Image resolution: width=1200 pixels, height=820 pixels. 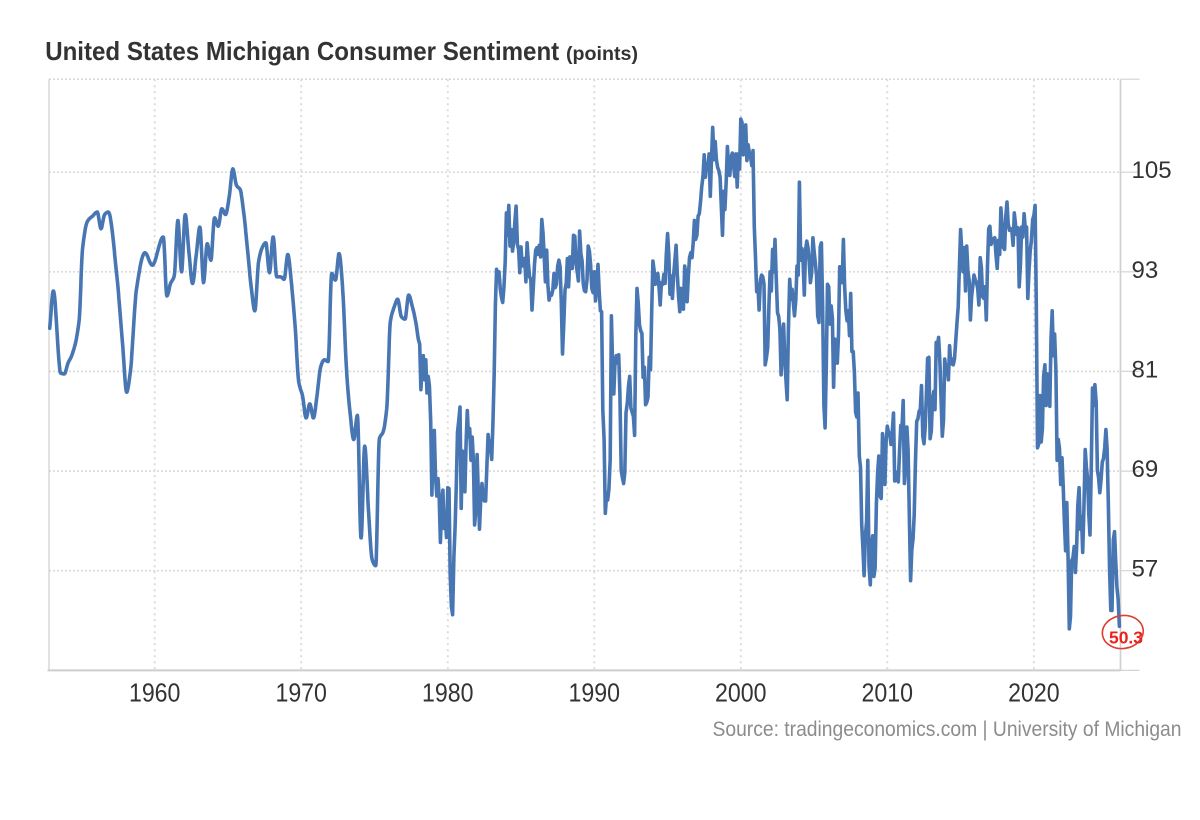 What do you see at coordinates (602, 54) in the screenshot?
I see `svg-text: (points)` at bounding box center [602, 54].